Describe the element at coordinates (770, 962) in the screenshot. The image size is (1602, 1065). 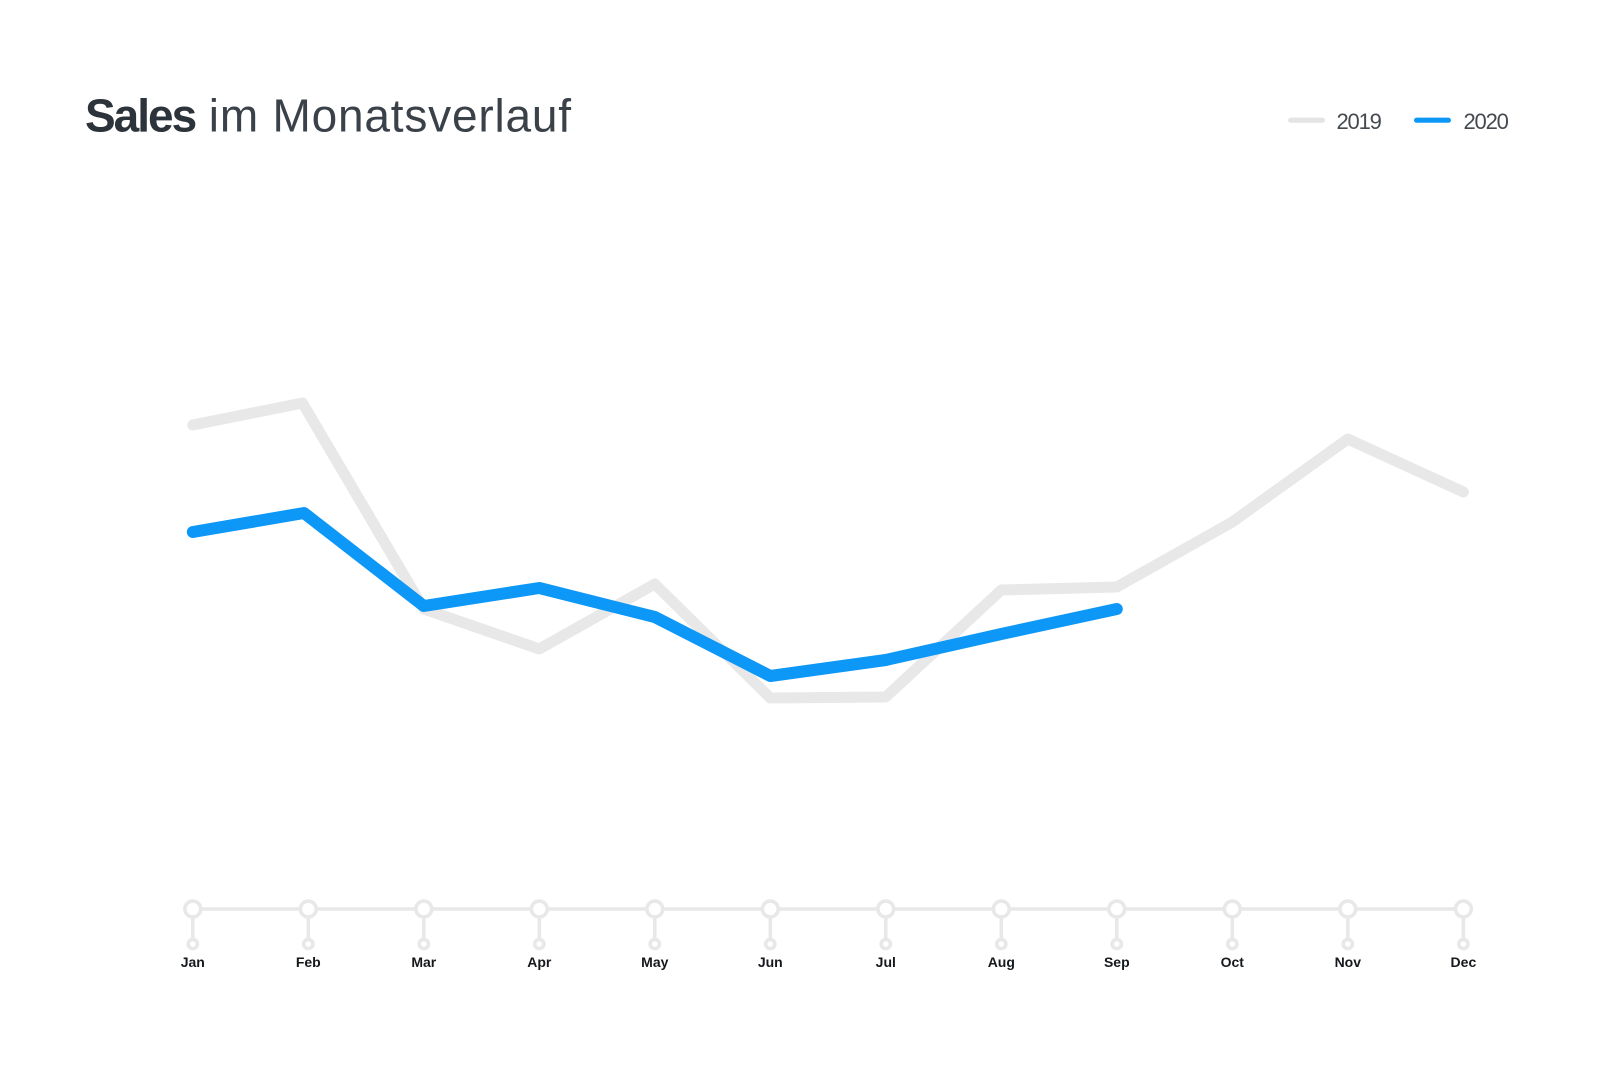
I see `svg-text: Jun` at that location.